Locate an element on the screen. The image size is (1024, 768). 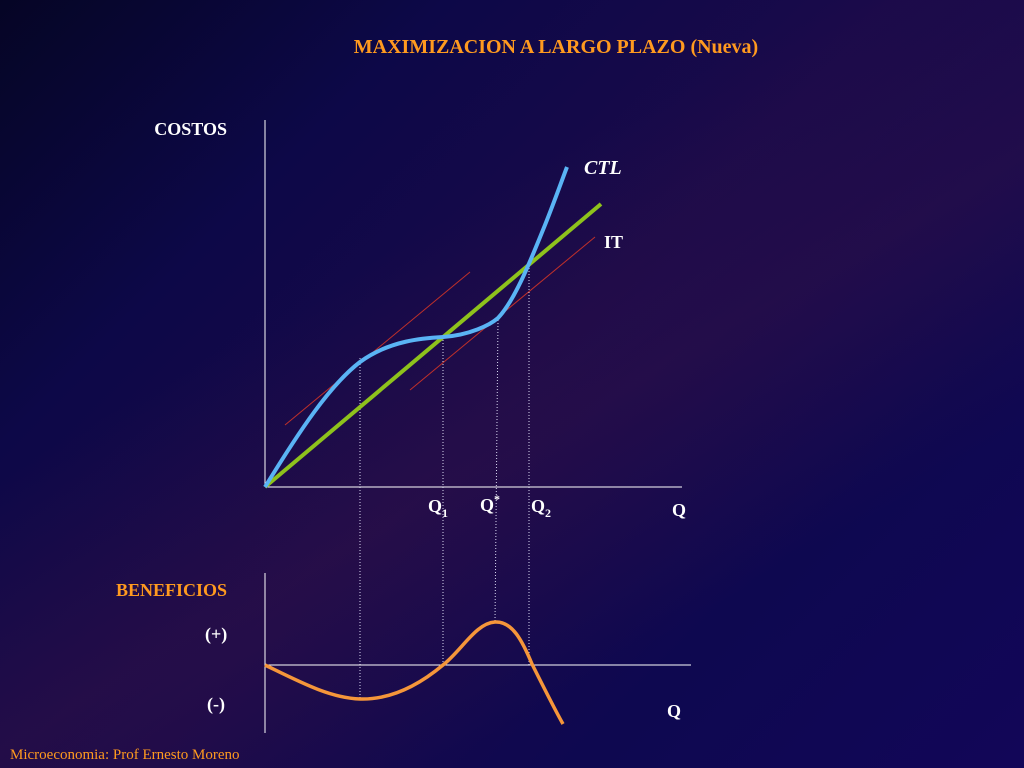
tangent-line-upper is located at coordinates (377, 348).